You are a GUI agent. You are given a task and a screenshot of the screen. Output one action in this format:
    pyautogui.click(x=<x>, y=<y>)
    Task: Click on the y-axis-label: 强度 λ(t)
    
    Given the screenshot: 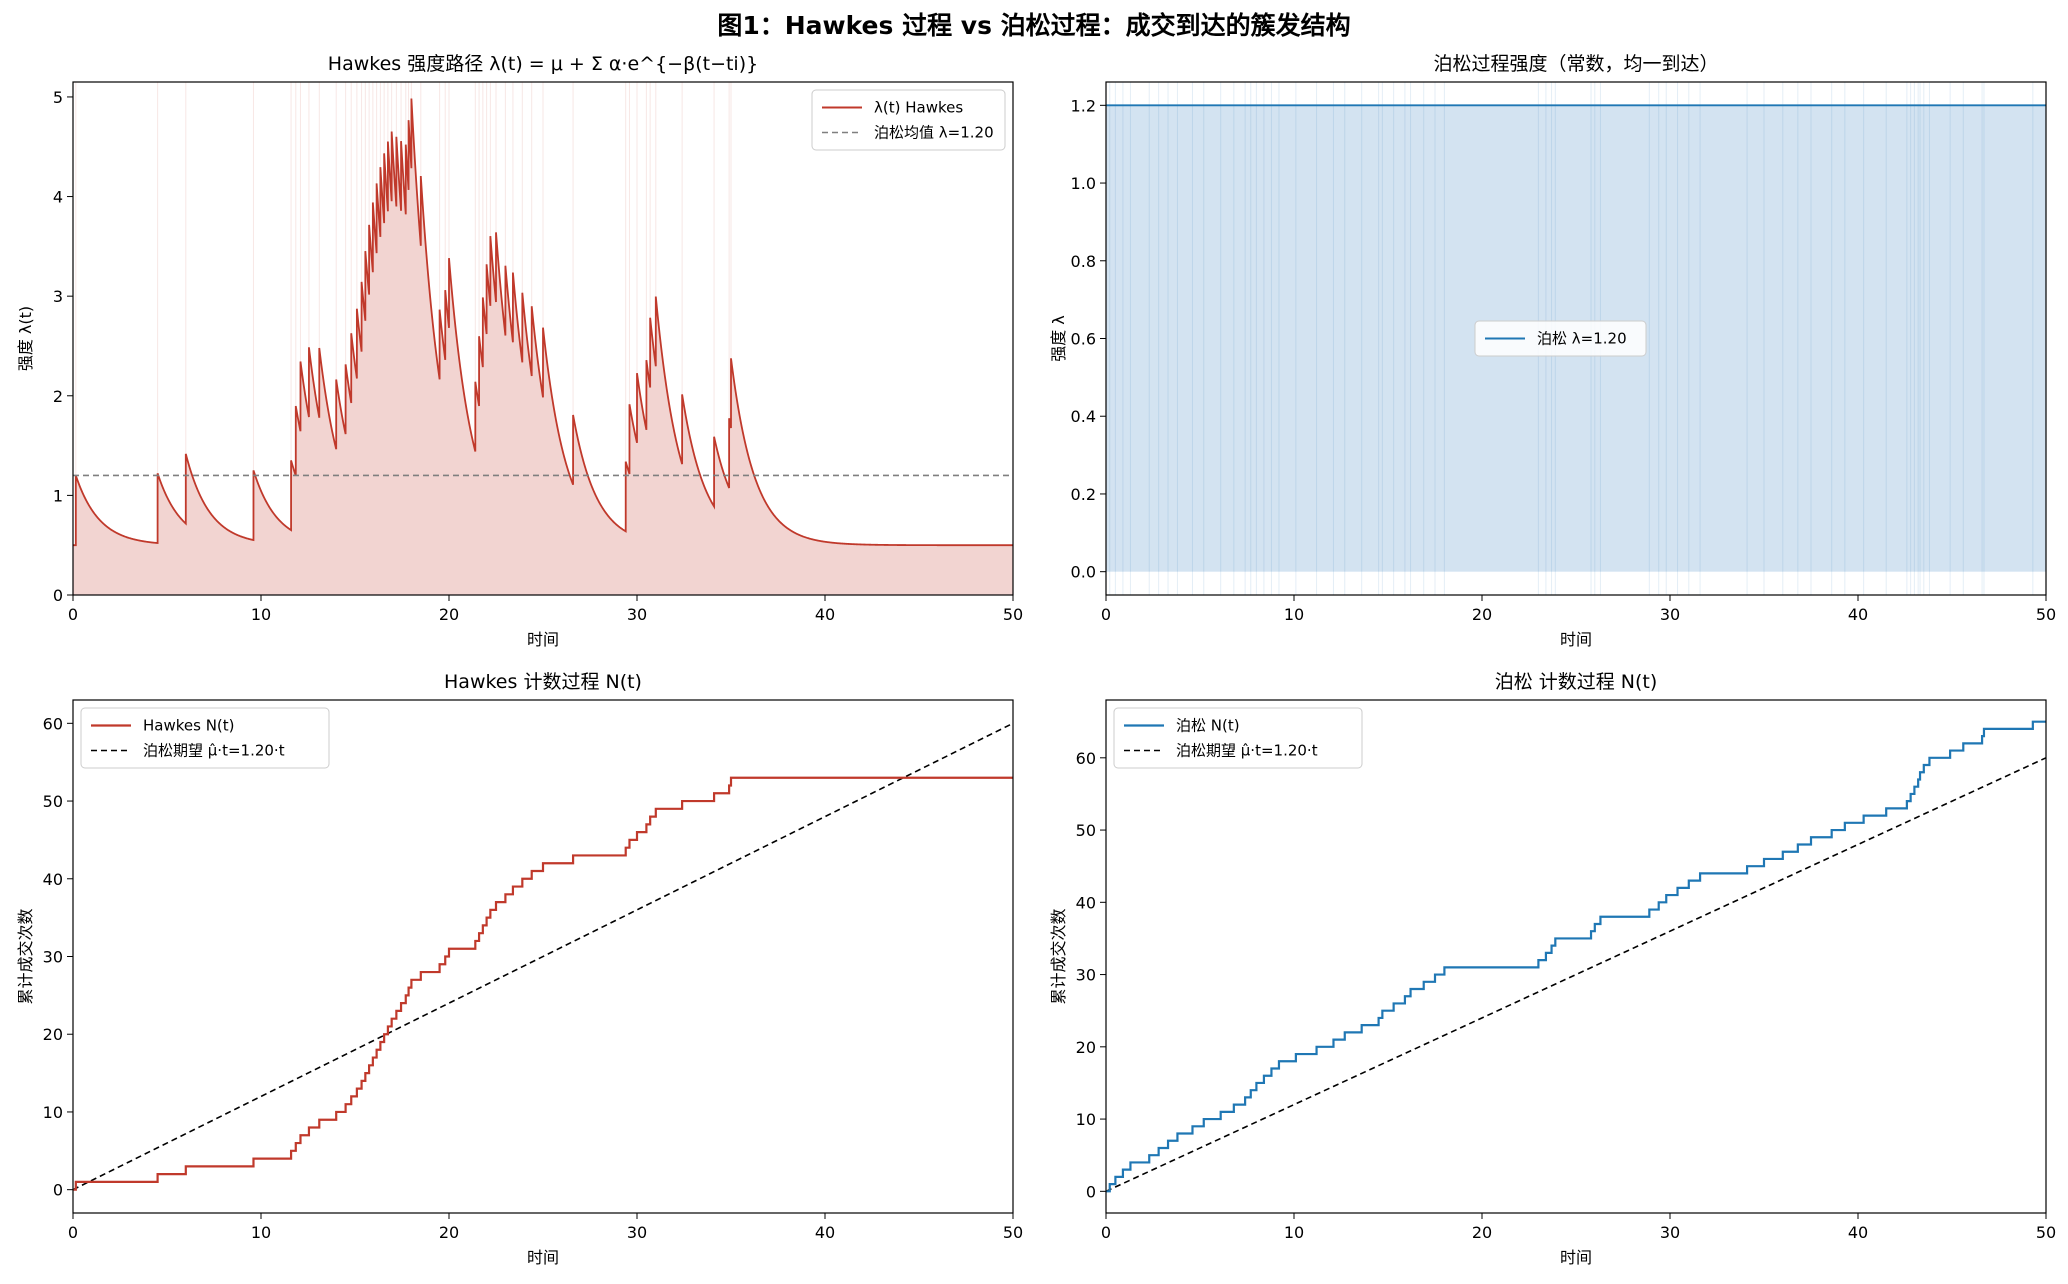 What is the action you would take?
    pyautogui.click(x=25, y=338)
    